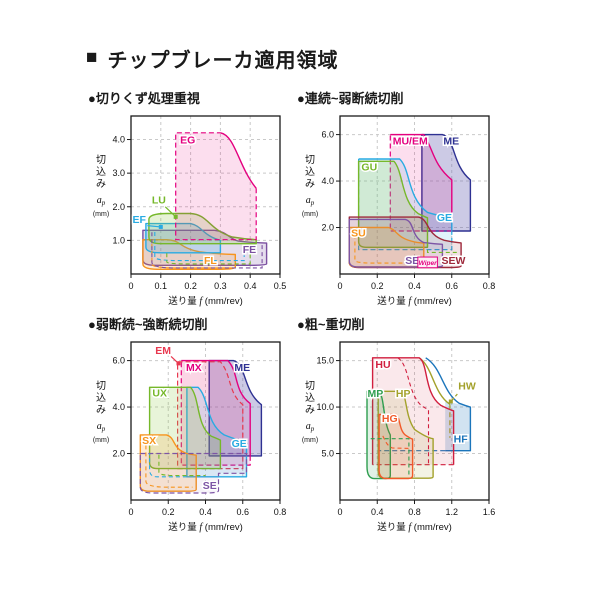 The image size is (600, 600). Describe the element at coordinates (461, 439) in the screenshot. I see `region-label-HF: HF` at that location.